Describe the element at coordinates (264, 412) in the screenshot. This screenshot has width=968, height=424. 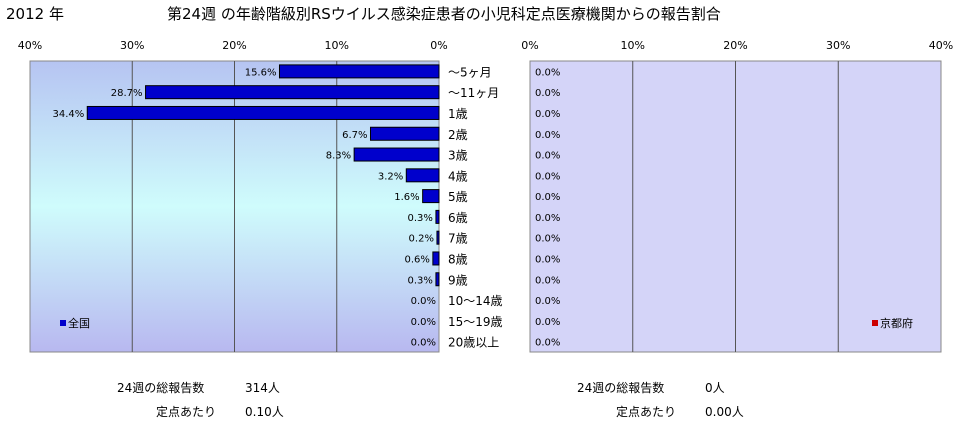
I see `left-per-value: 0.10人` at that location.